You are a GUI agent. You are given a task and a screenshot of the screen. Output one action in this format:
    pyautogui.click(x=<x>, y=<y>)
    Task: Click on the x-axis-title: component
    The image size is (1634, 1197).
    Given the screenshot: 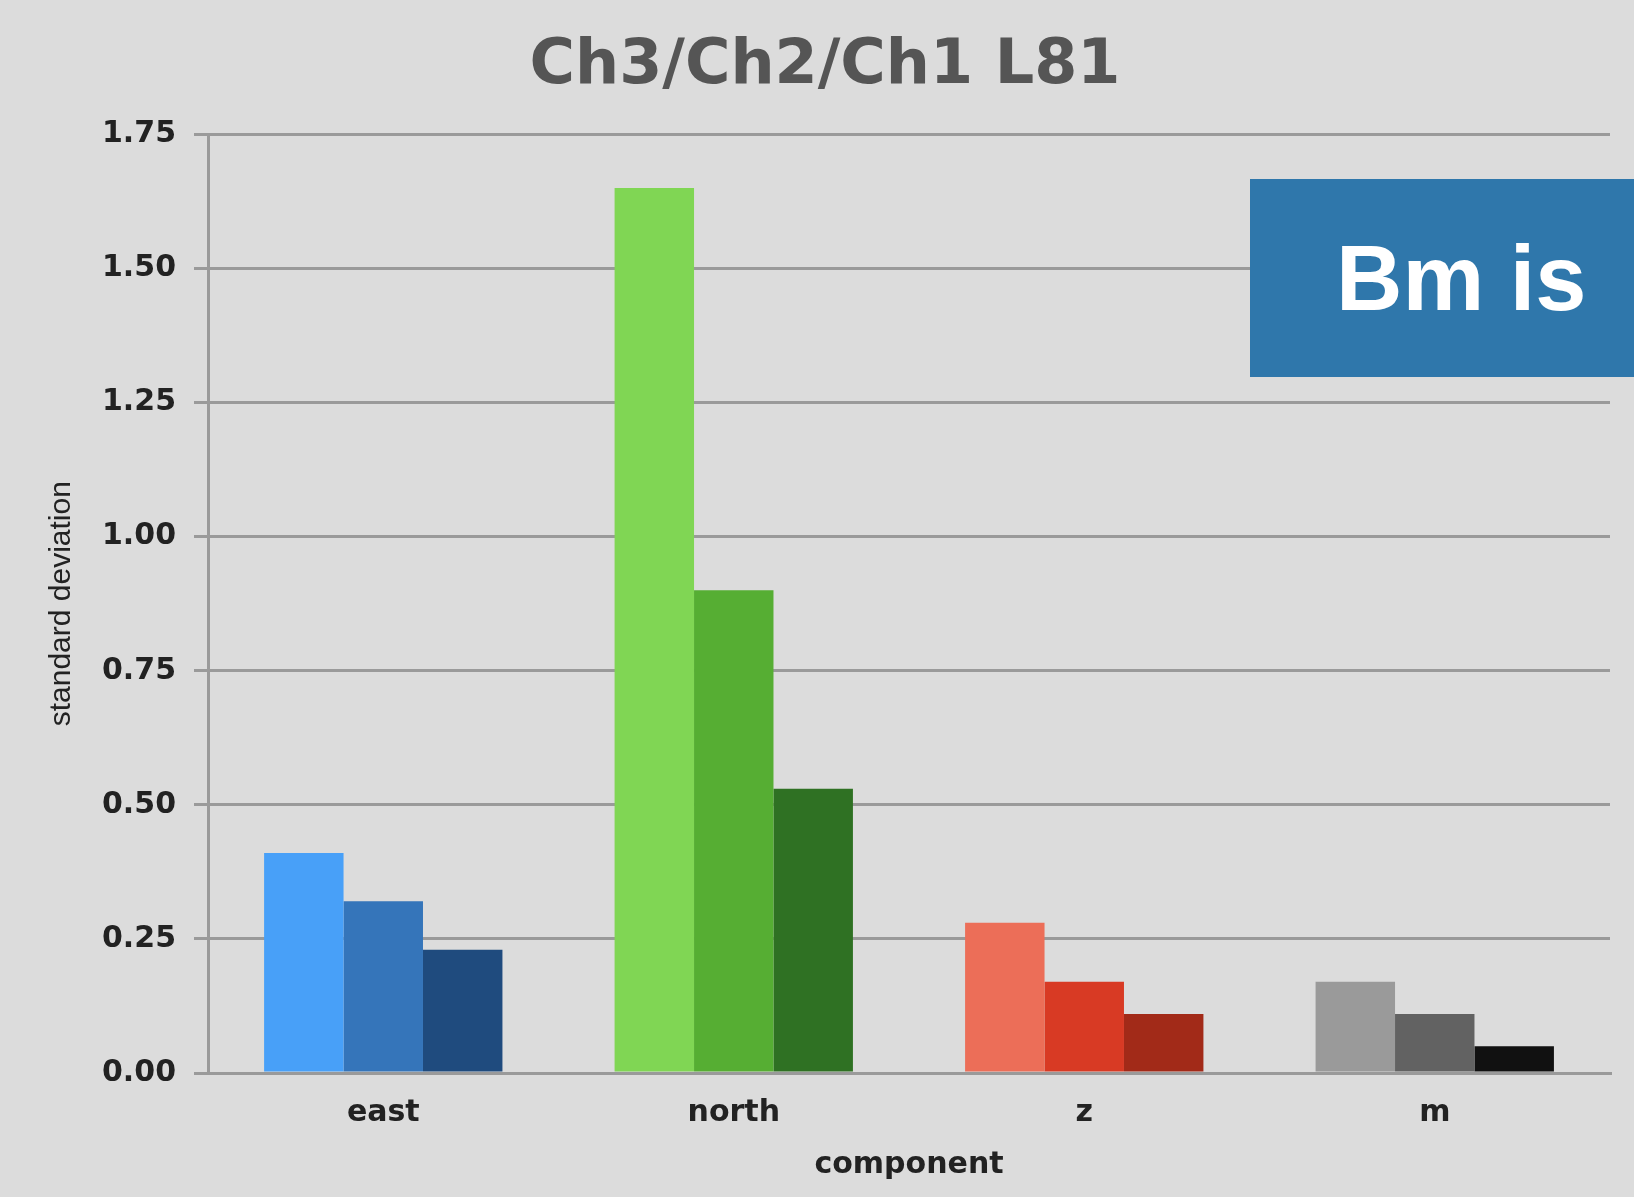 What is the action you would take?
    pyautogui.click(x=909, y=1162)
    